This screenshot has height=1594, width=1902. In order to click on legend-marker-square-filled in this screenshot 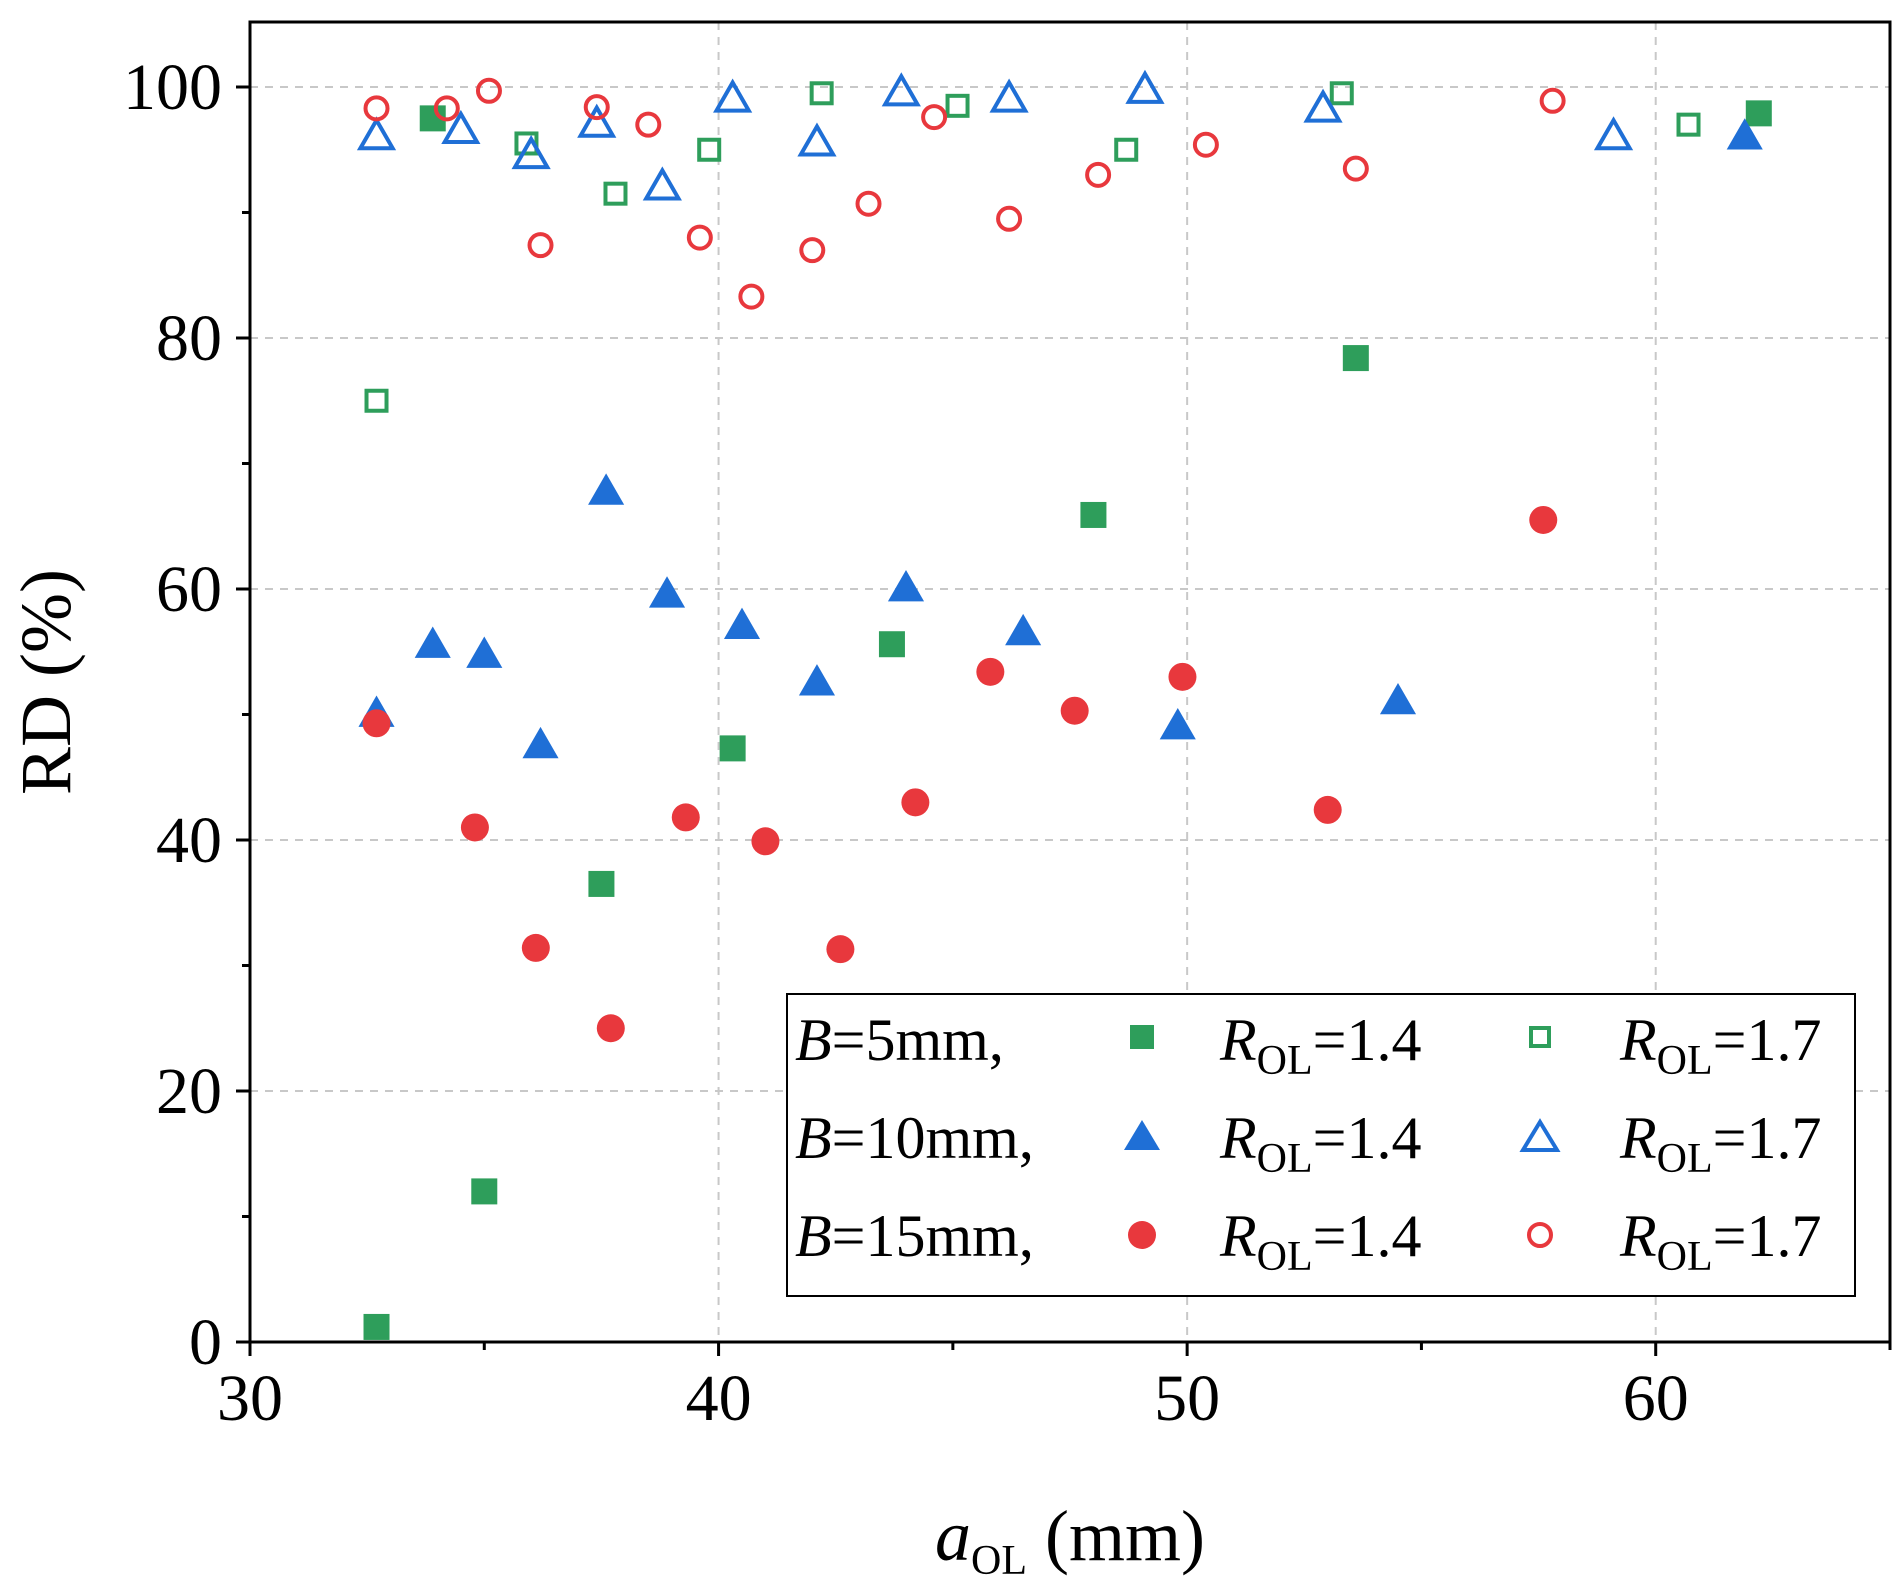, I will do `click(1142, 1037)`.